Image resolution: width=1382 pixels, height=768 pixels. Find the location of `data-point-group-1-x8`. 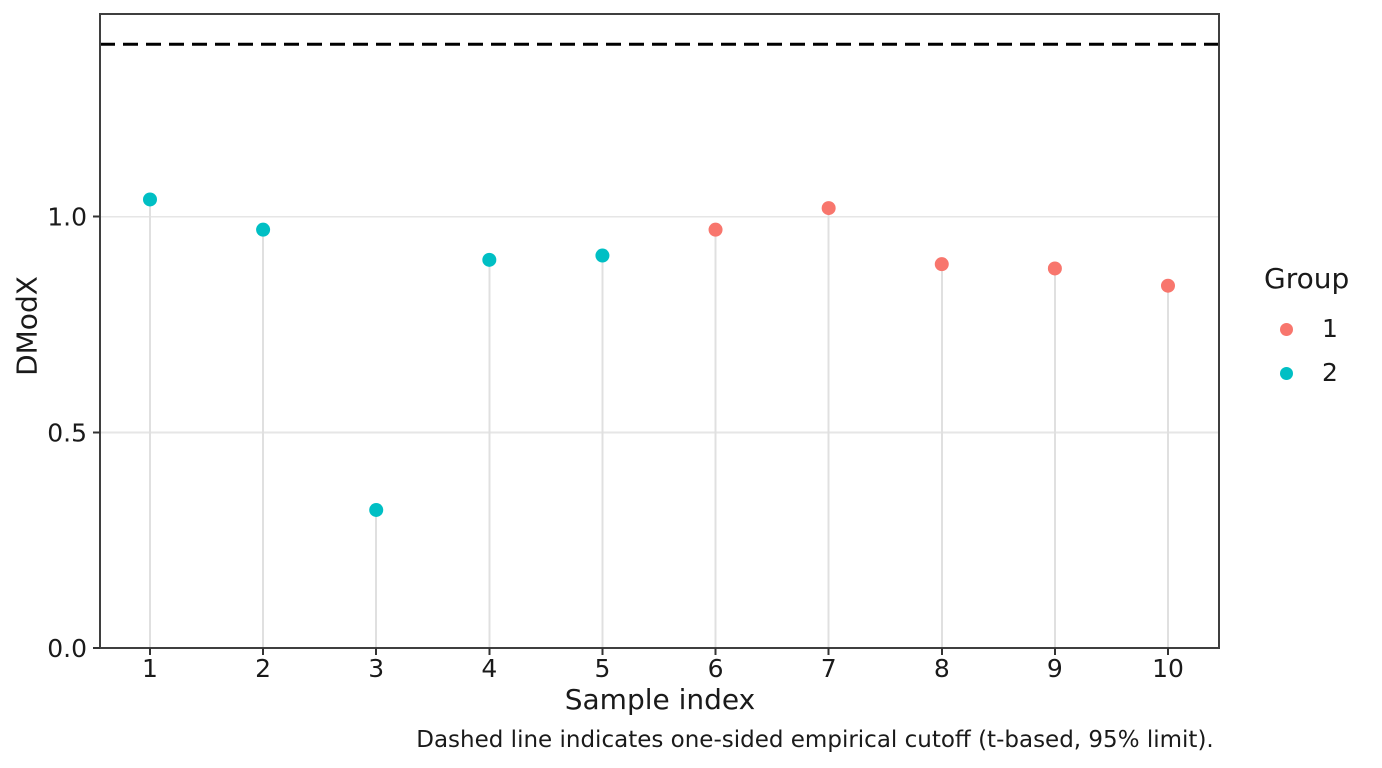

data-point-group-1-x8 is located at coordinates (941, 264).